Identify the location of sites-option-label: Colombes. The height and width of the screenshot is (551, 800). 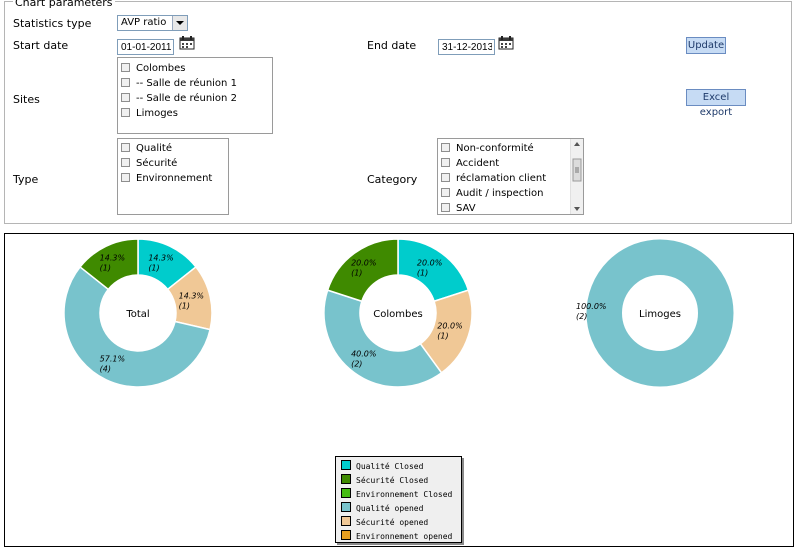
(161, 68).